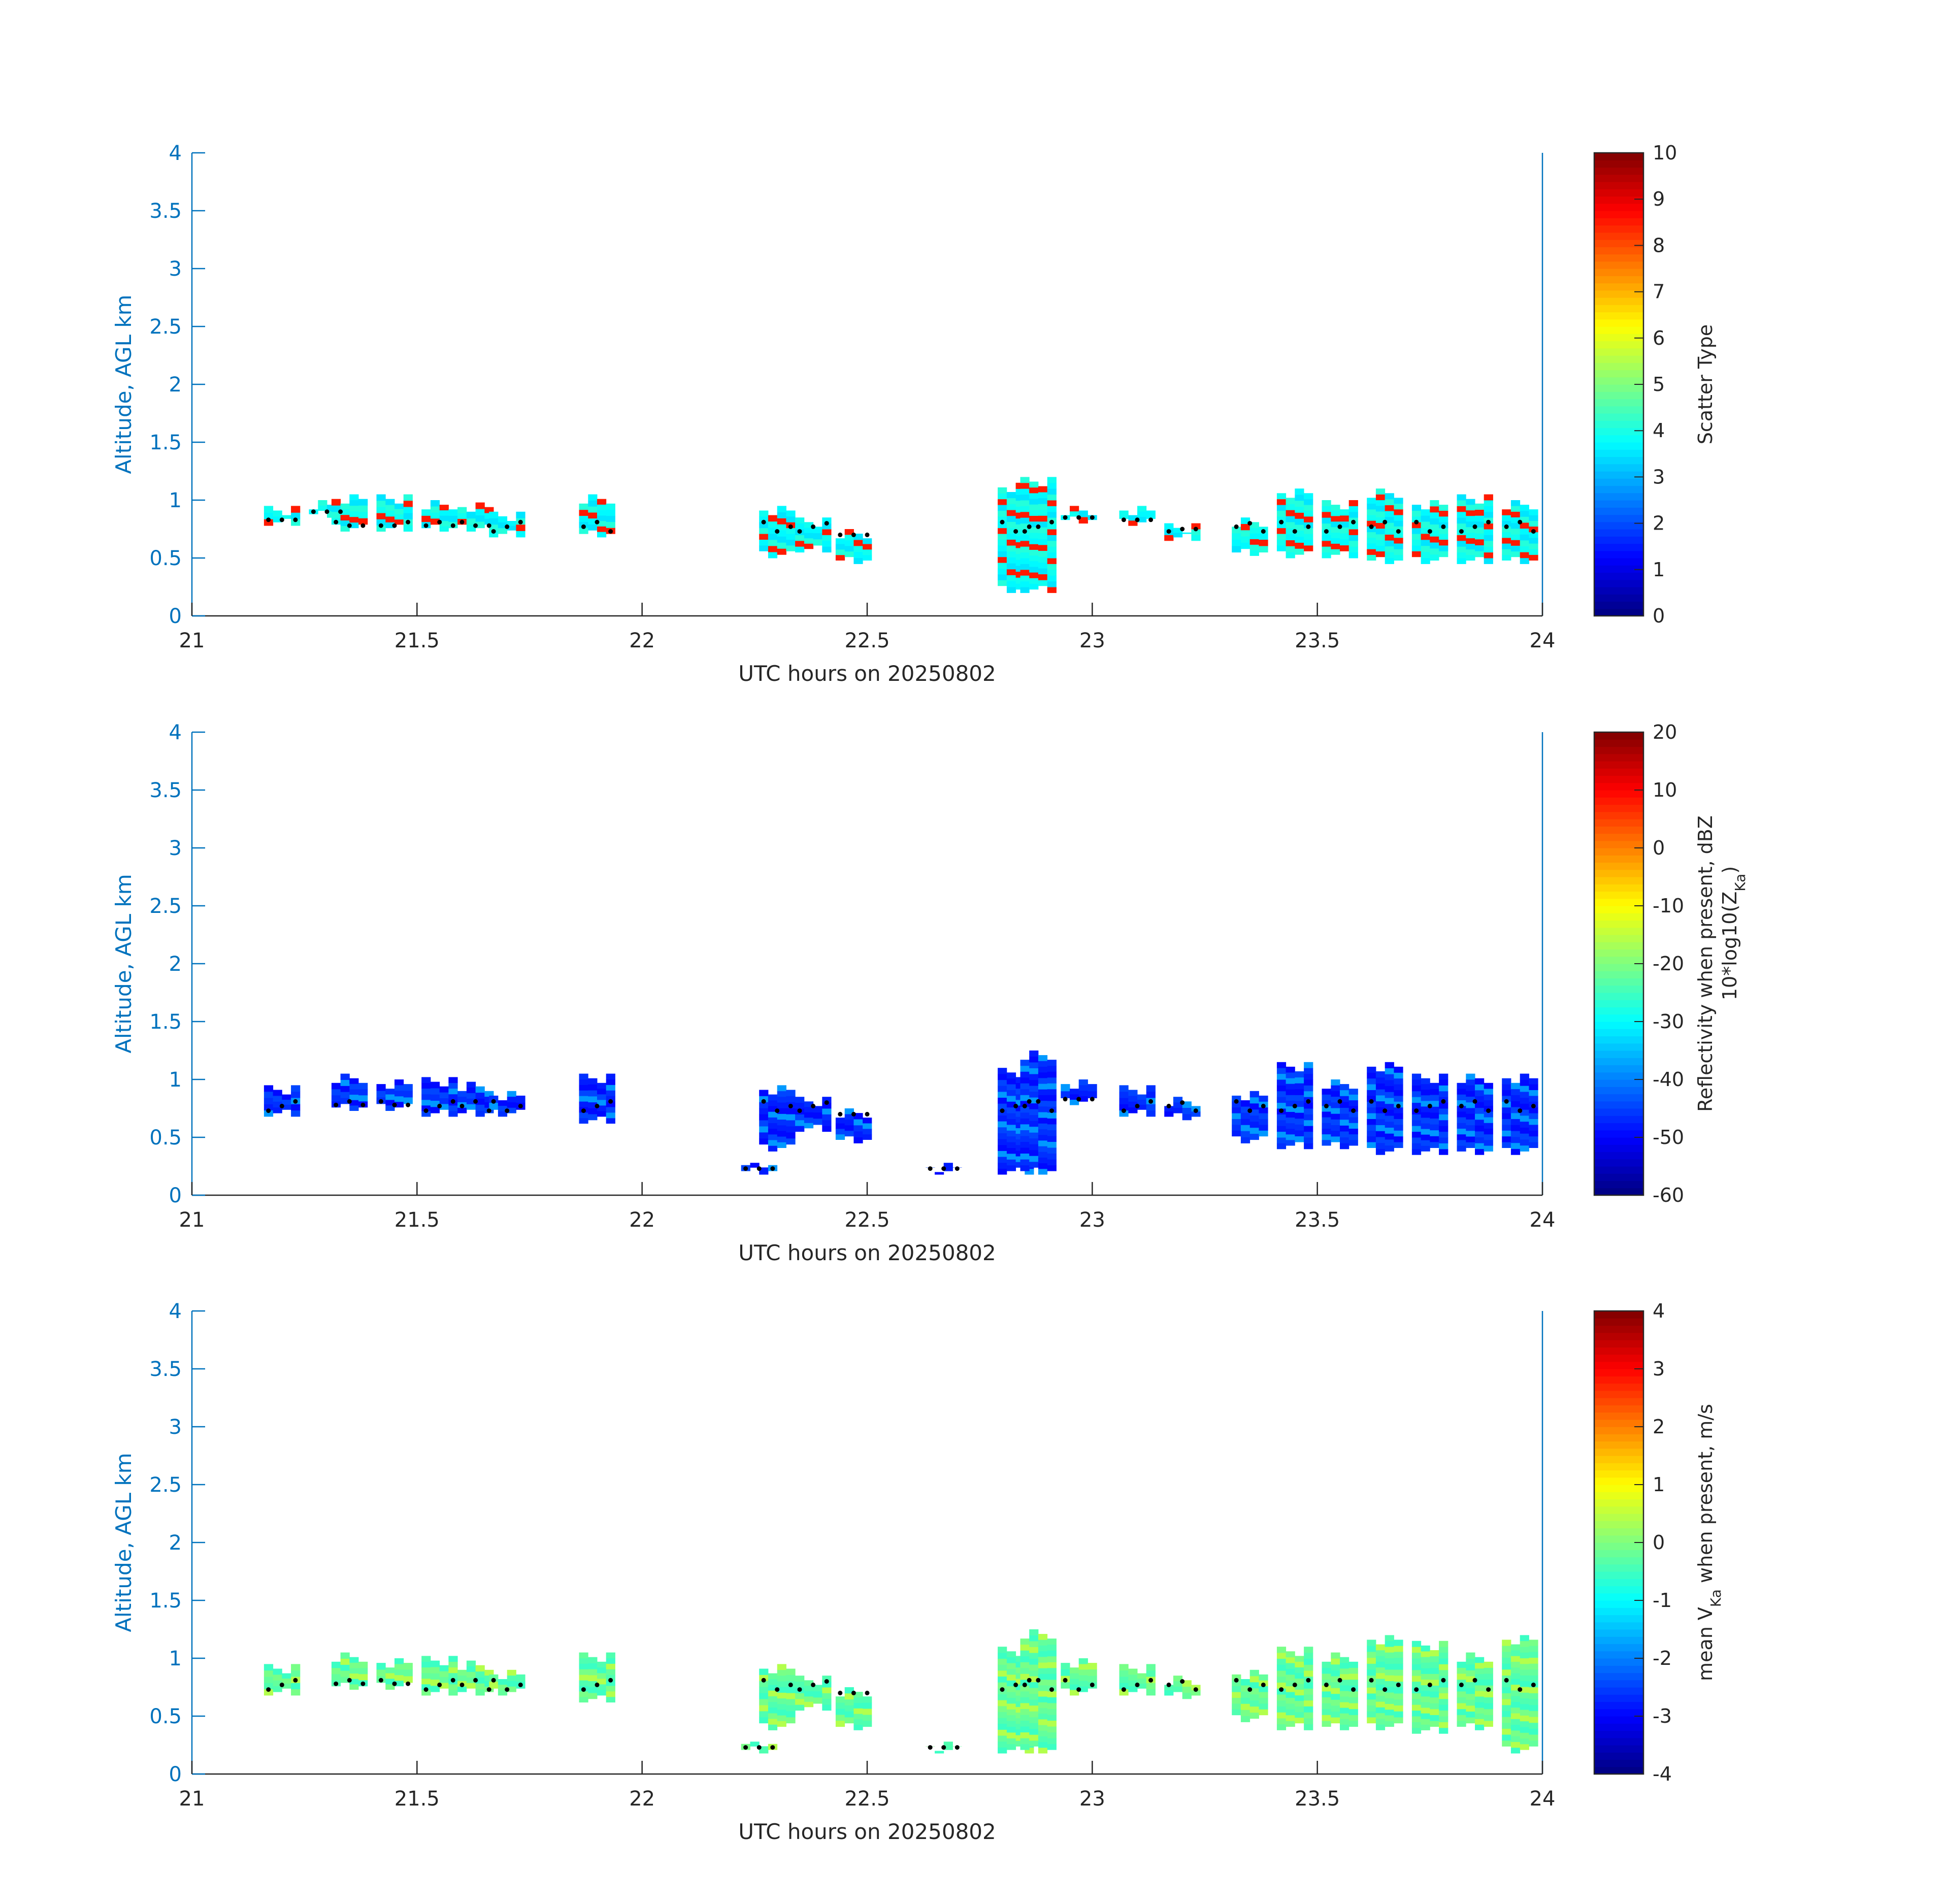 This screenshot has width=1942, height=1904. Describe the element at coordinates (123, 964) in the screenshot. I see `y-axis-label: Altitude, AGL km` at that location.